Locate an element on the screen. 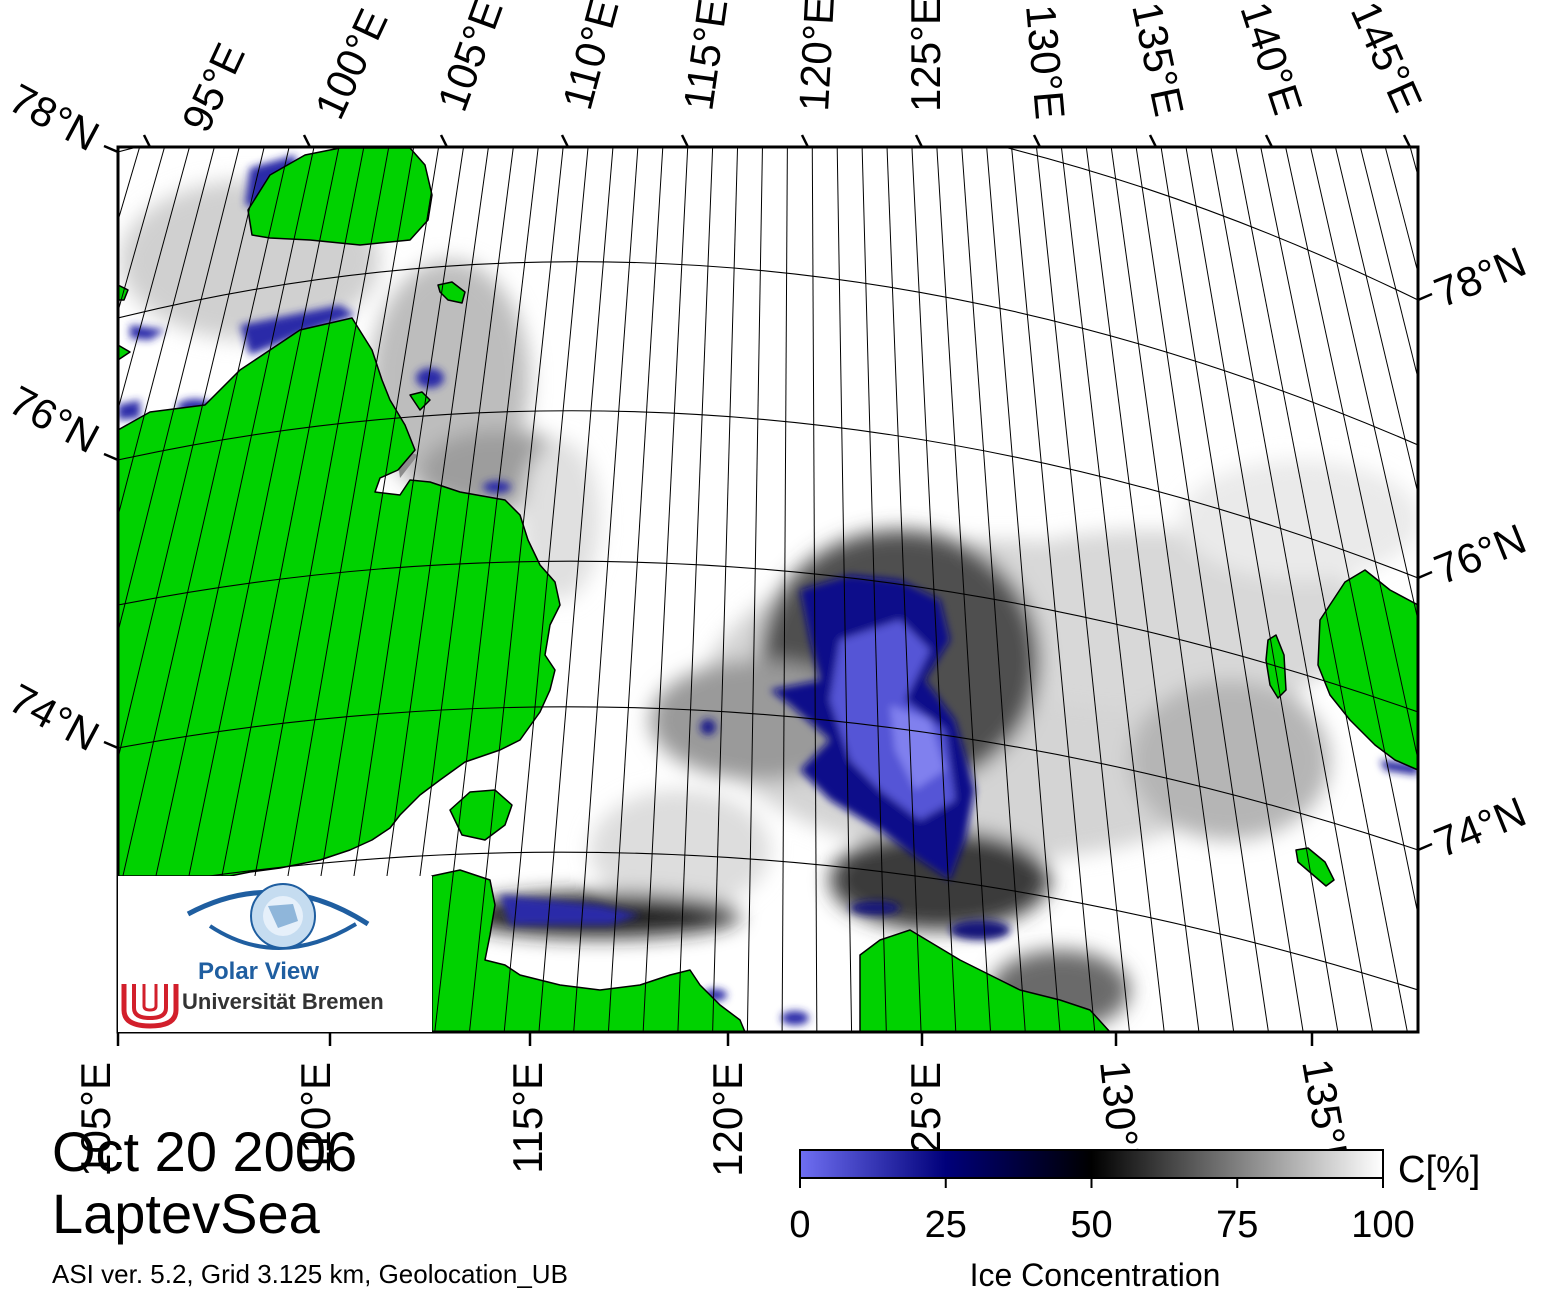 The width and height of the screenshot is (1541, 1291). colorbar-gradient is located at coordinates (1091, 1164).